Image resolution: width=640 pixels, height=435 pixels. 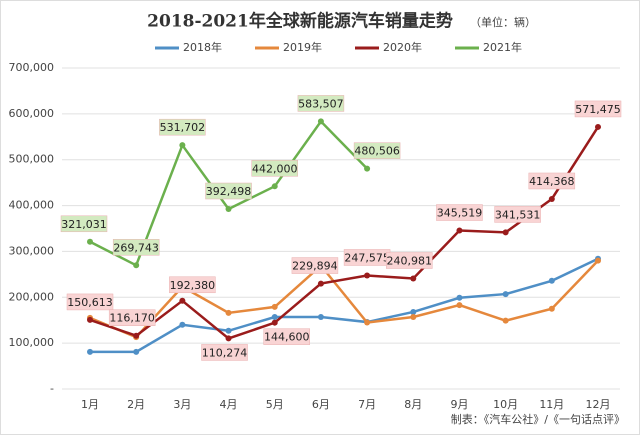 I want to click on data-label: 144,600, so click(x=287, y=337).